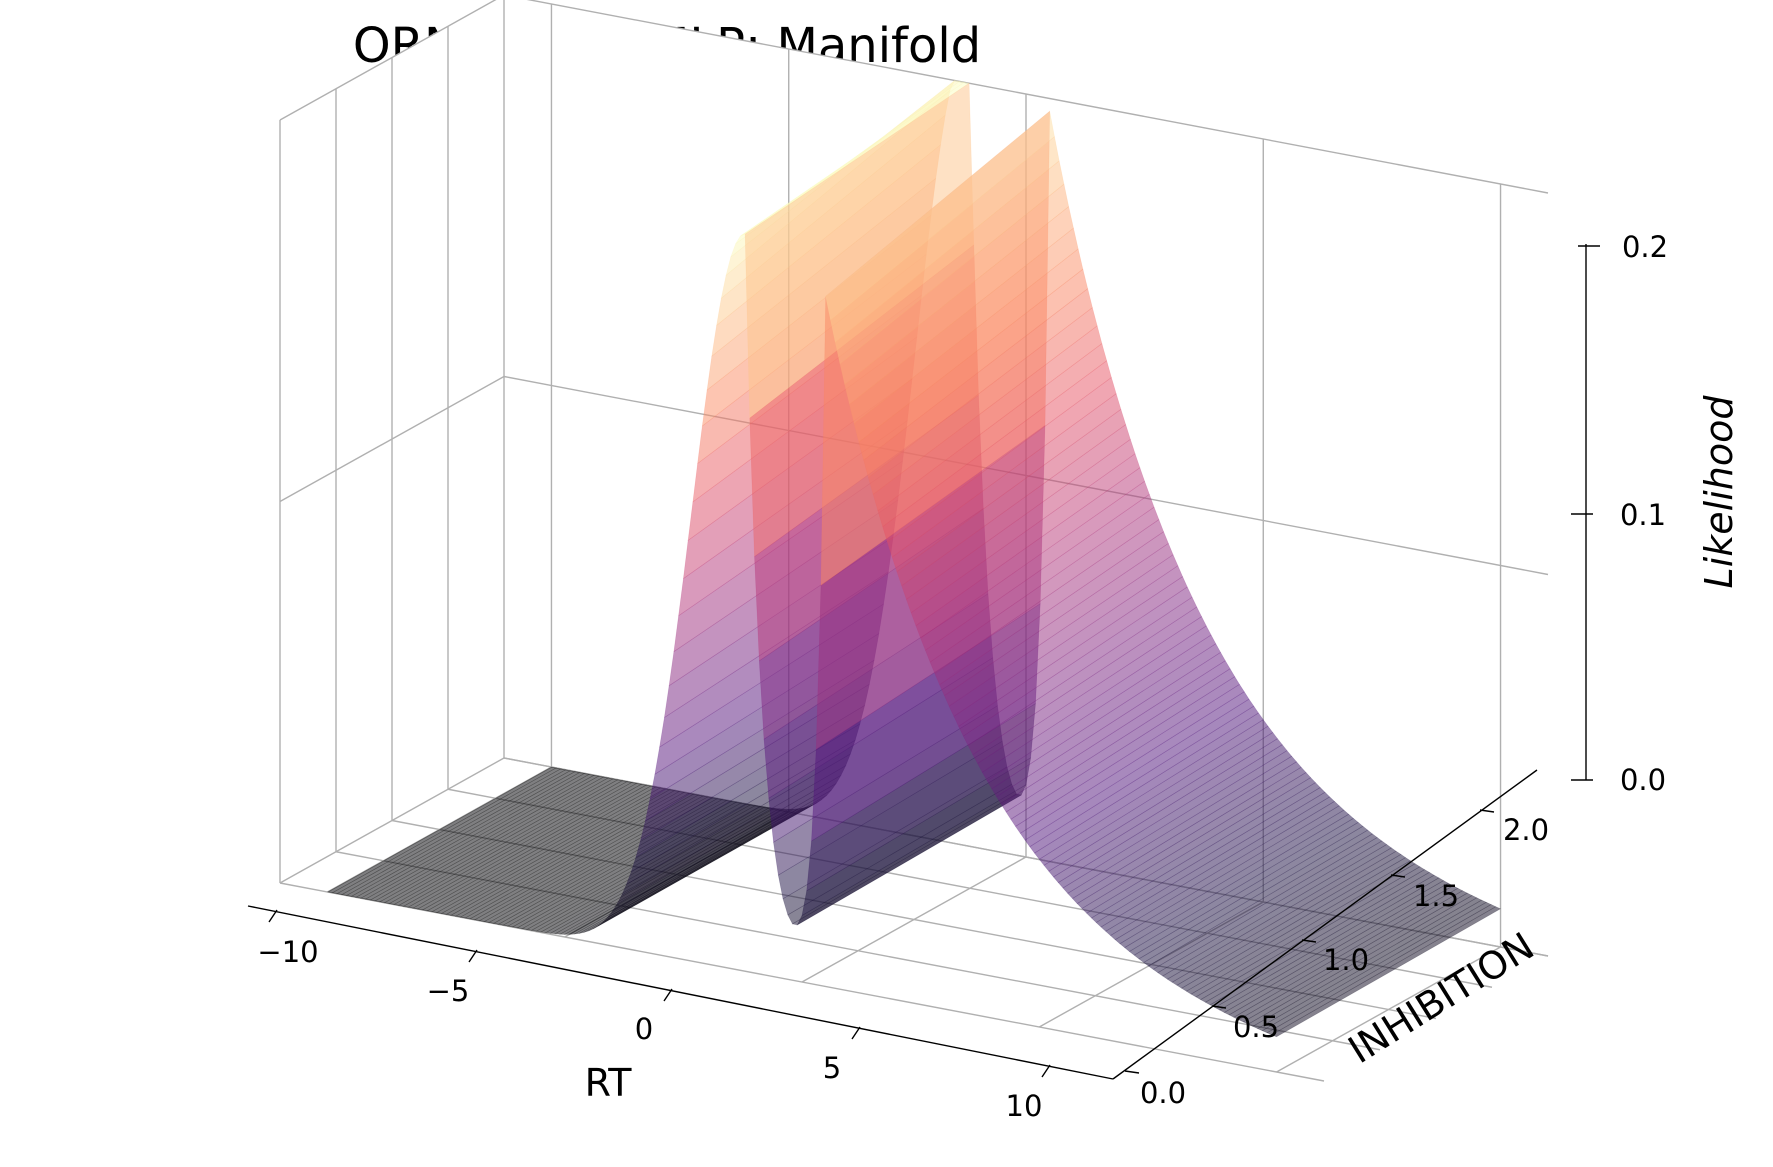 This screenshot has height=1167, width=1773. I want to click on x-tick-label: −5, so click(448, 991).